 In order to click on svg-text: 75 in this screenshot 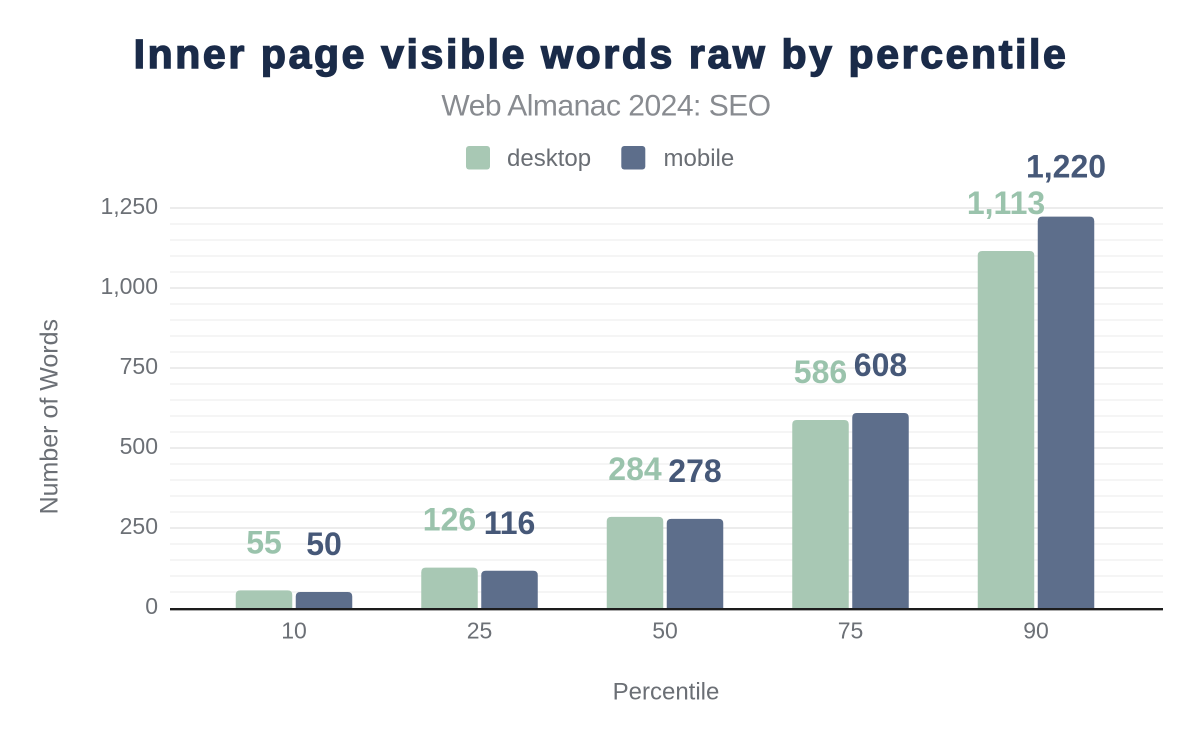, I will do `click(851, 631)`.